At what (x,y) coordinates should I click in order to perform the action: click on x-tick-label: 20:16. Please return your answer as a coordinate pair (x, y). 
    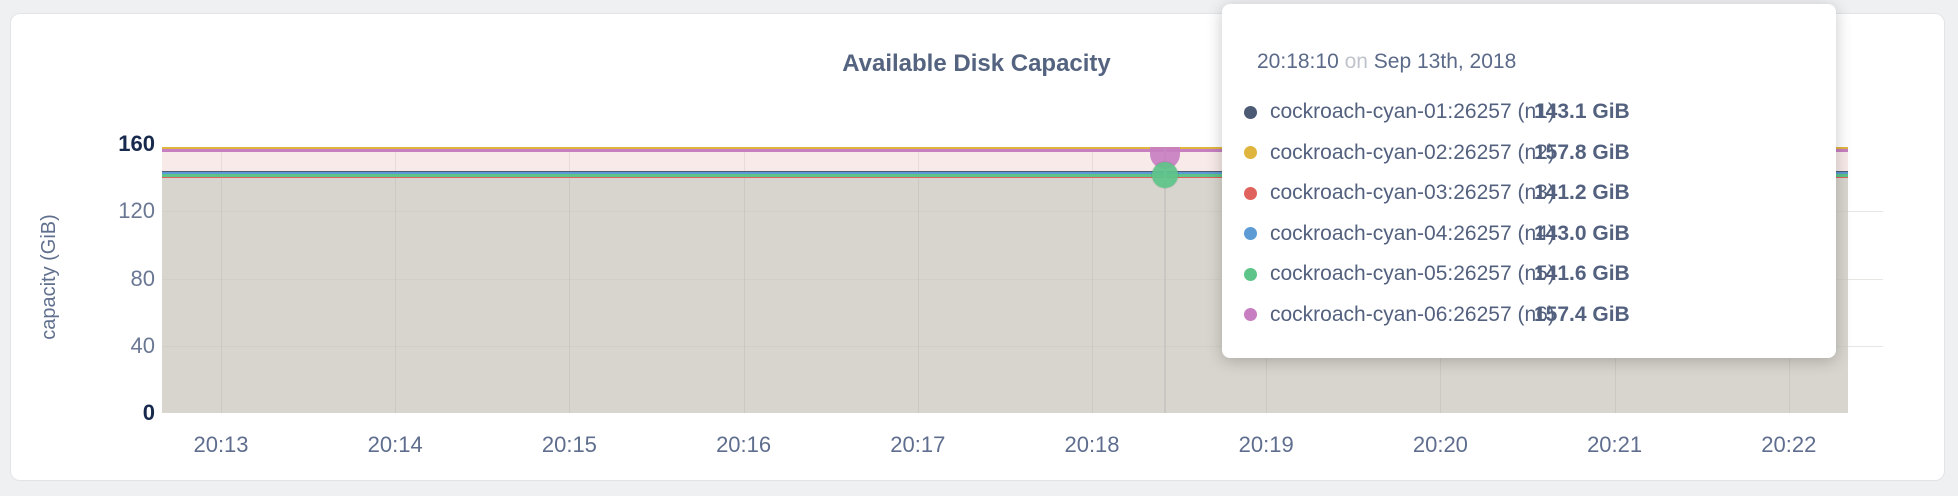
    Looking at the image, I should click on (744, 444).